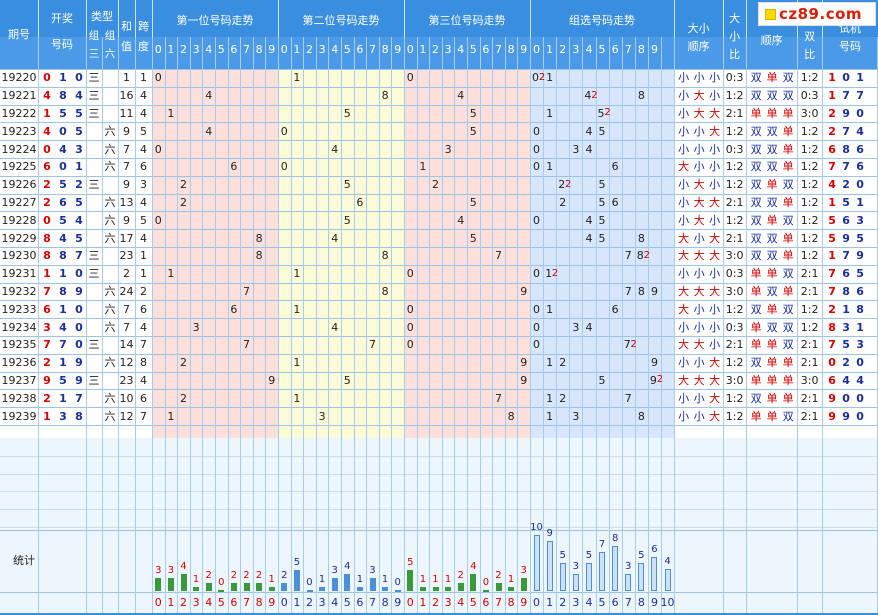  I want to click on row-group-digit: 8, so click(640, 256).